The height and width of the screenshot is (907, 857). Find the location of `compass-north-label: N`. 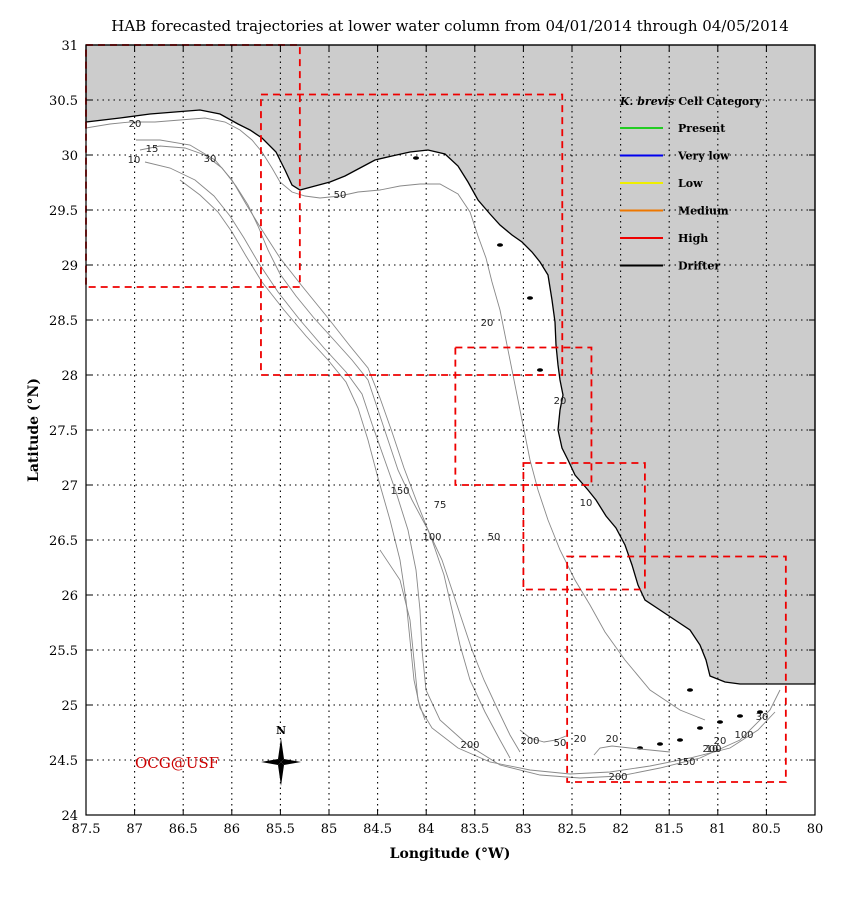

compass-north-label: N is located at coordinates (281, 730).